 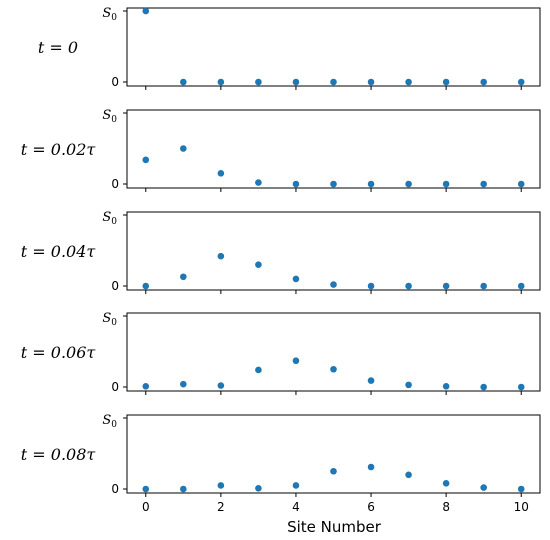 What do you see at coordinates (371, 507) in the screenshot?
I see `x-tick-label: 6` at bounding box center [371, 507].